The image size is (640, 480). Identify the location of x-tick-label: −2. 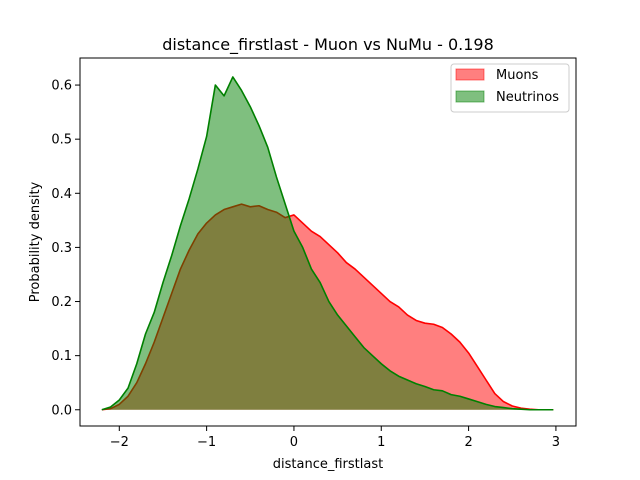
(119, 442).